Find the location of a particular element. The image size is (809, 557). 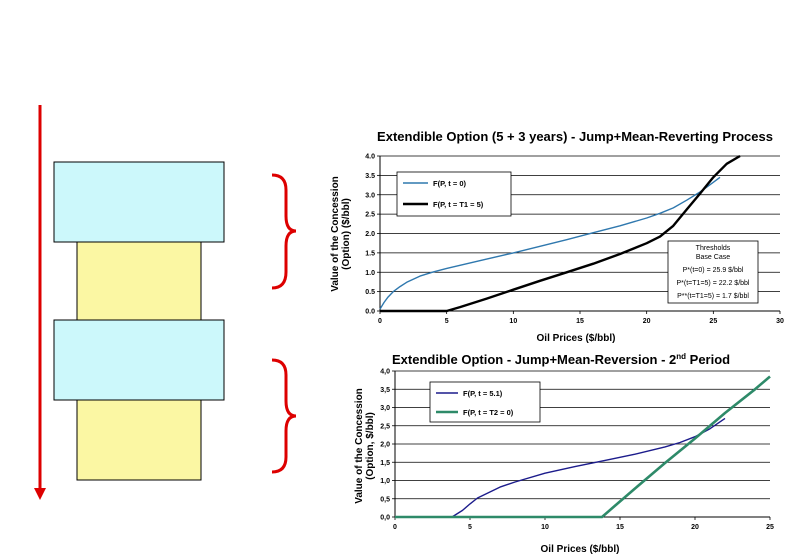

y-tick-label: 1.5 is located at coordinates (370, 253).